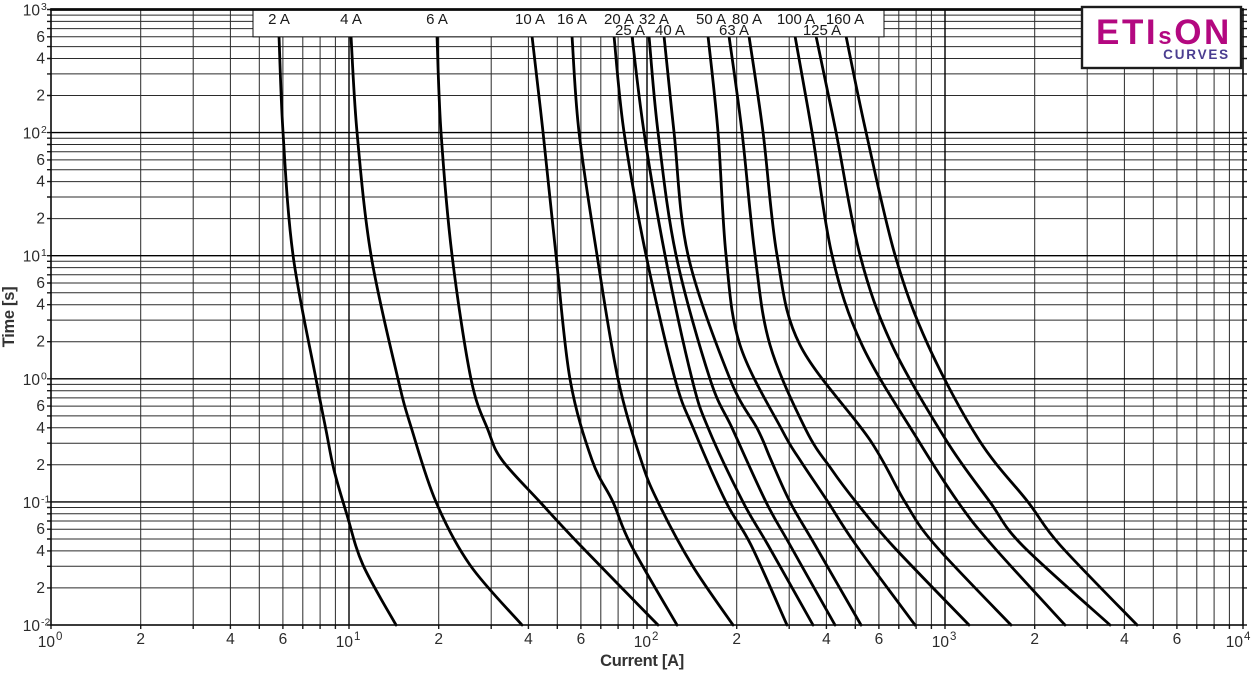  Describe the element at coordinates (45, 623) in the screenshot. I see `svg-text: -2` at that location.